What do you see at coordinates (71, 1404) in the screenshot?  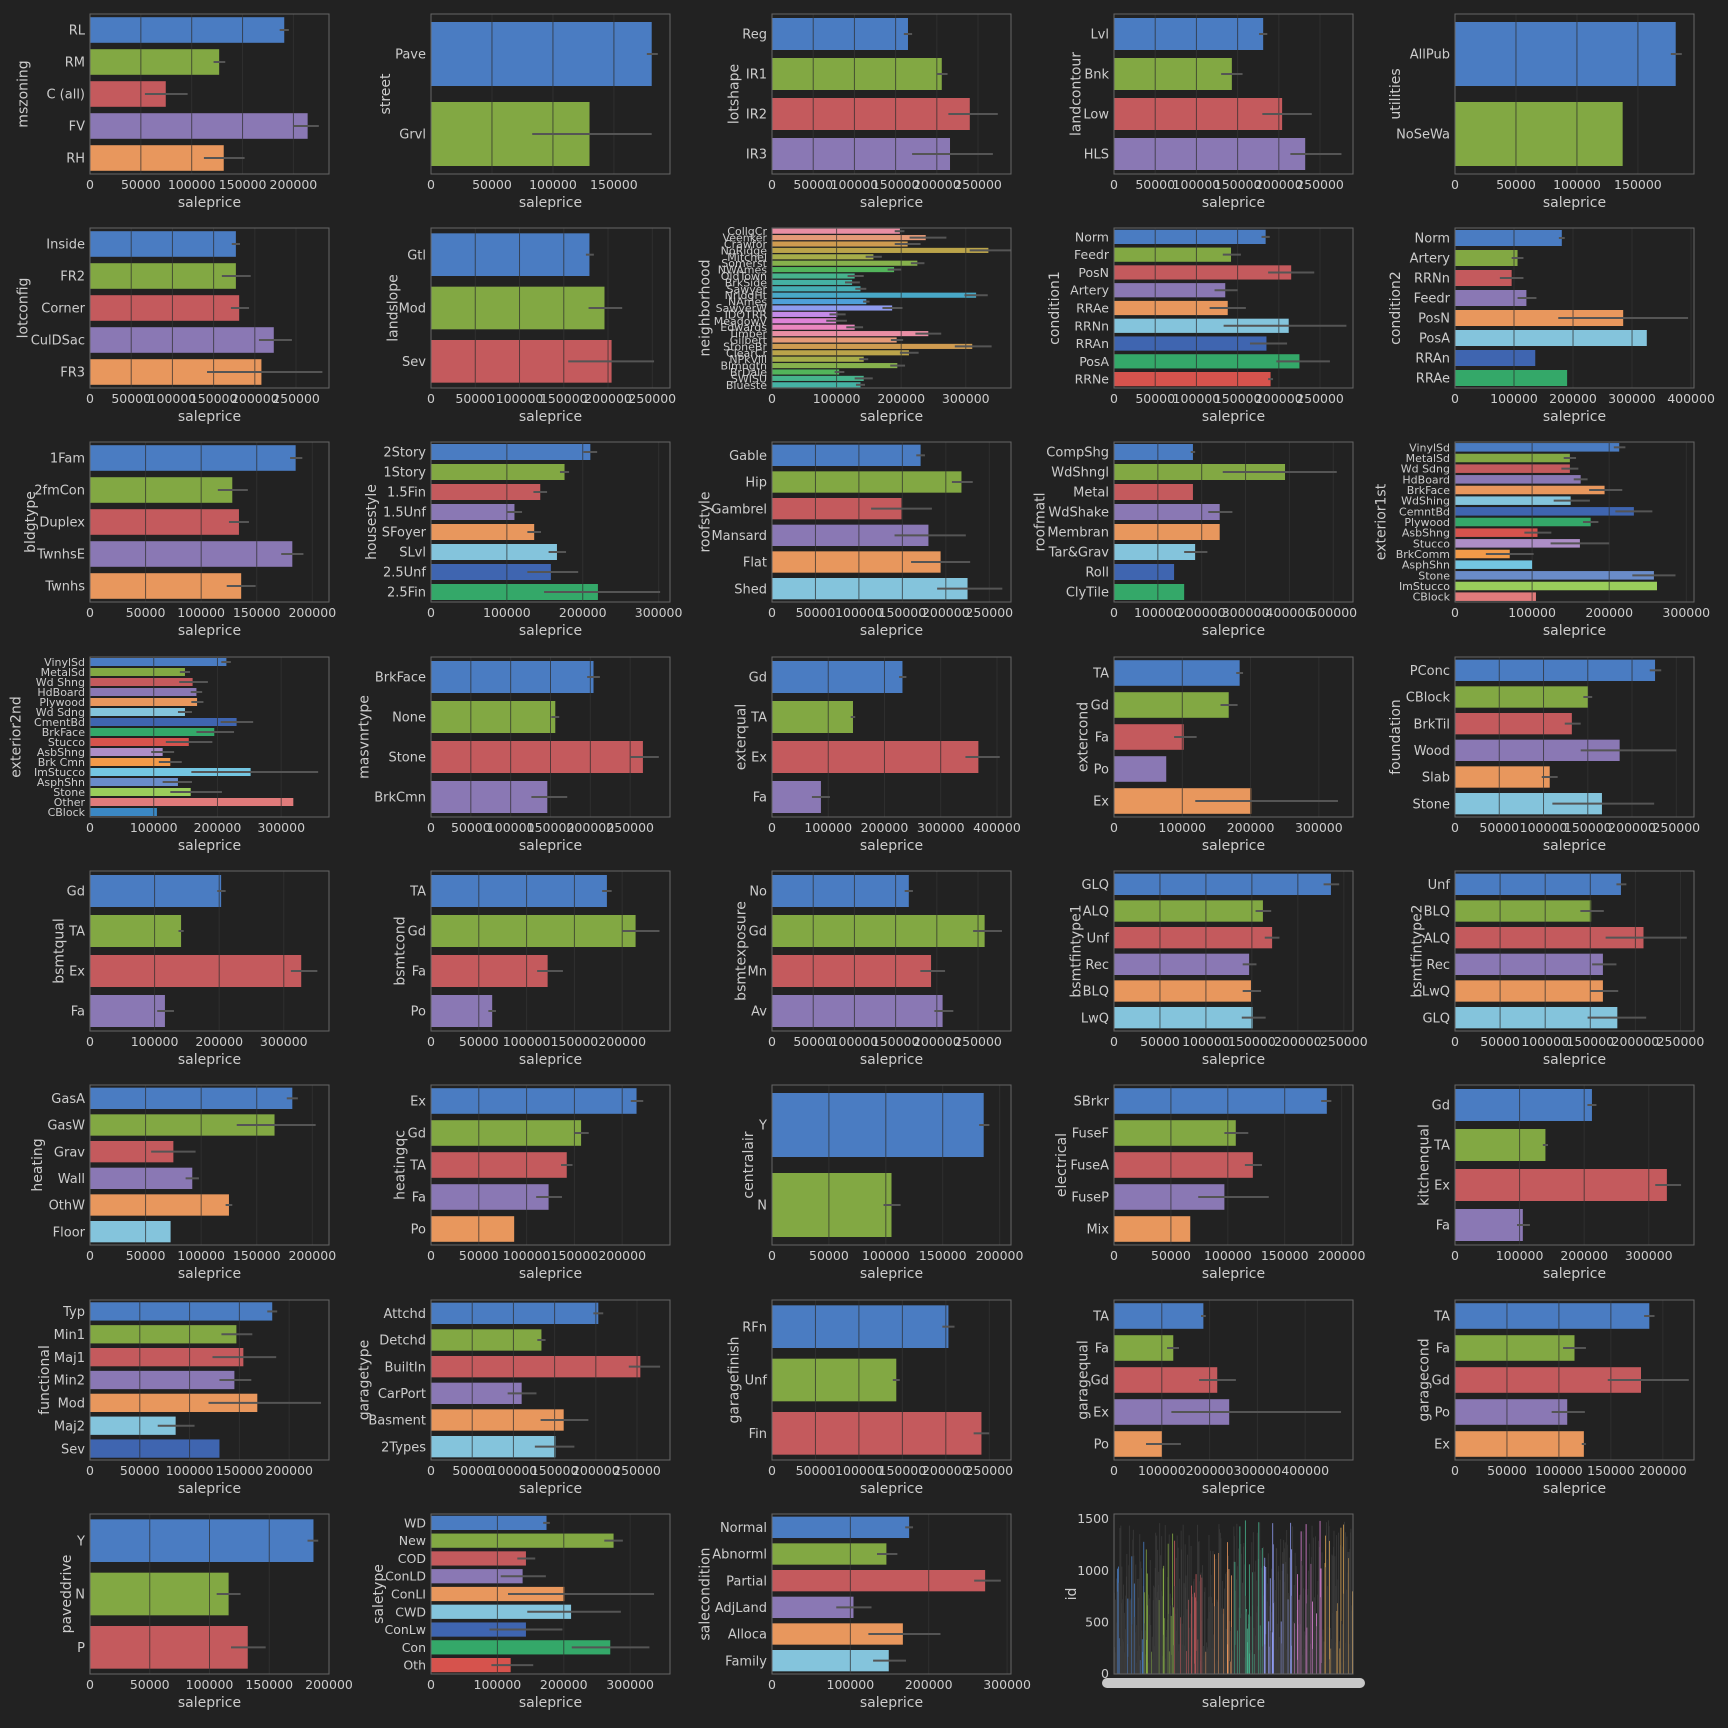 I see `tick-label: Mod` at bounding box center [71, 1404].